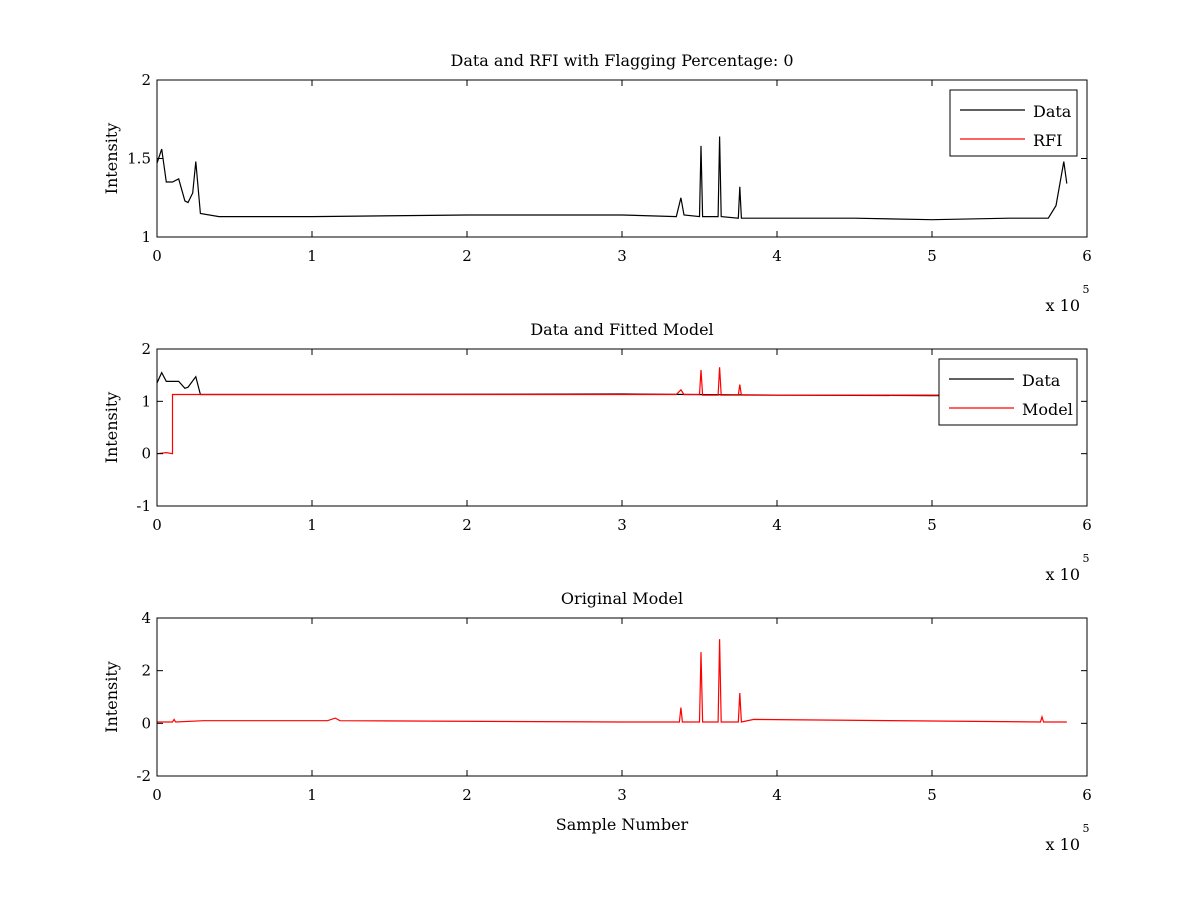  What do you see at coordinates (1047, 140) in the screenshot?
I see `legend-entry-rfi: RFI` at bounding box center [1047, 140].